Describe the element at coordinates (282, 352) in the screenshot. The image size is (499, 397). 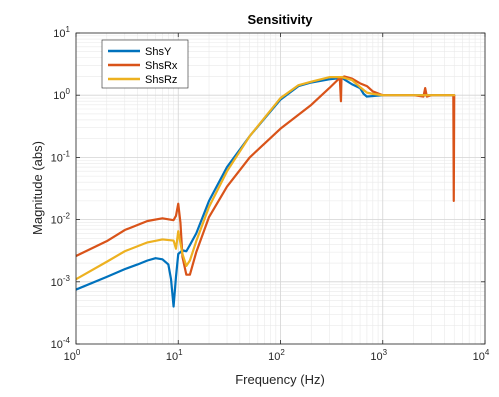
I see `tick-exponent: 2` at that location.